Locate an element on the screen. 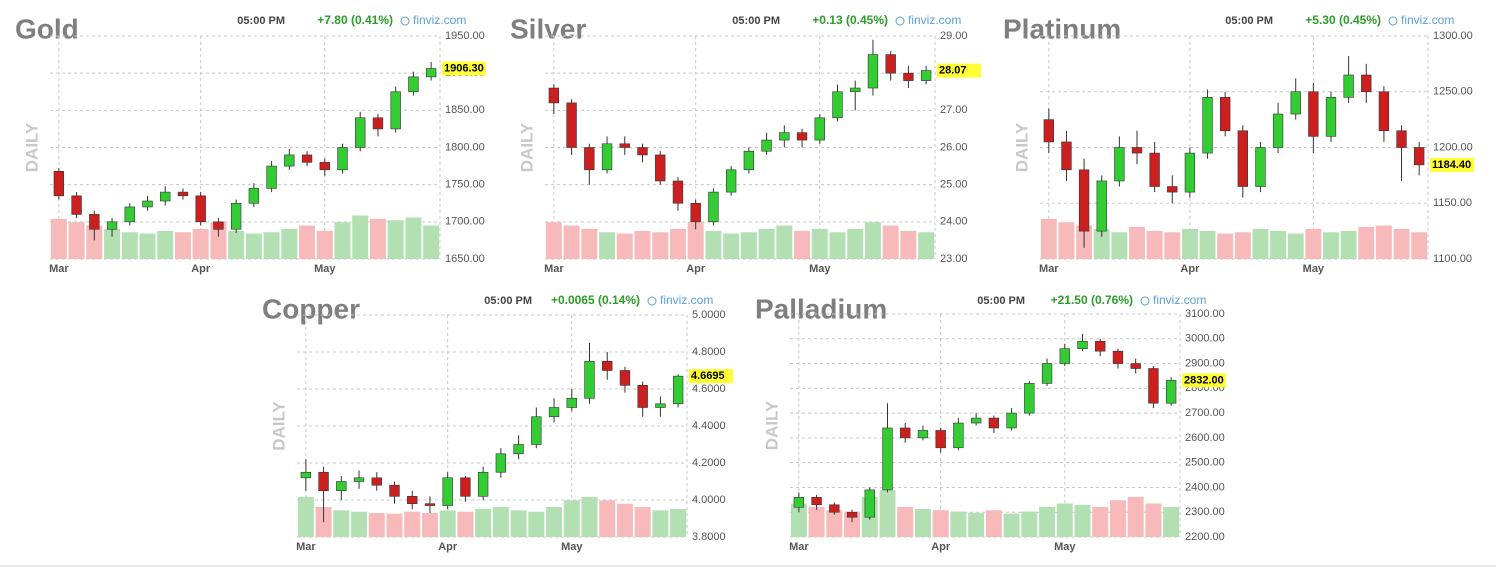 The image size is (1496, 571). last-price-tag is located at coordinates (1204, 380).